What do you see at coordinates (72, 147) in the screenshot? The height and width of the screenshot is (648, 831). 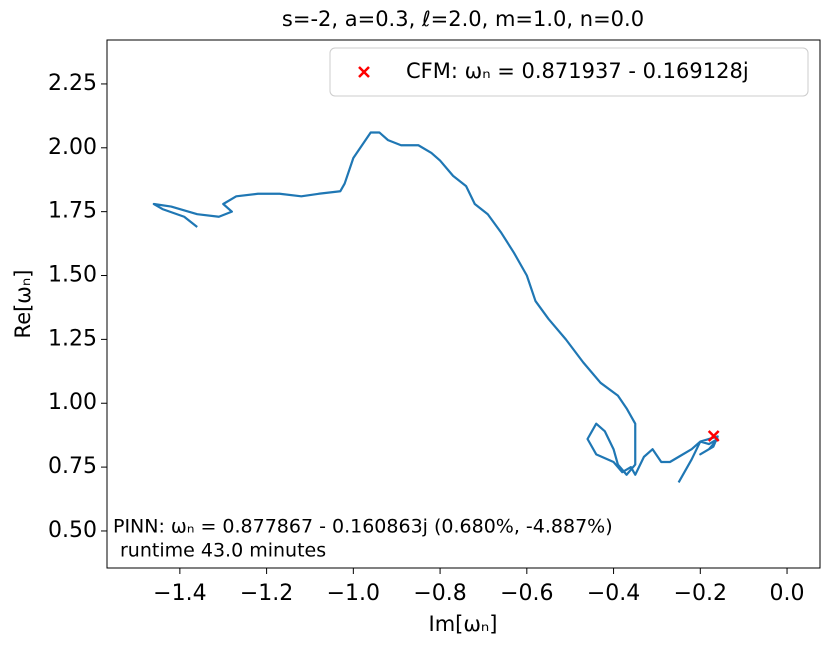 I see `y-tick-label: 2.00` at bounding box center [72, 147].